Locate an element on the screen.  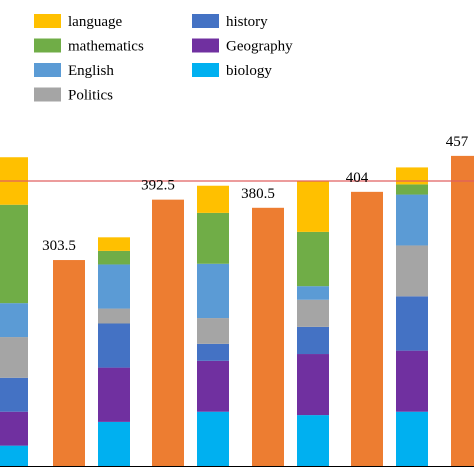
legend-label: history is located at coordinates (247, 22).